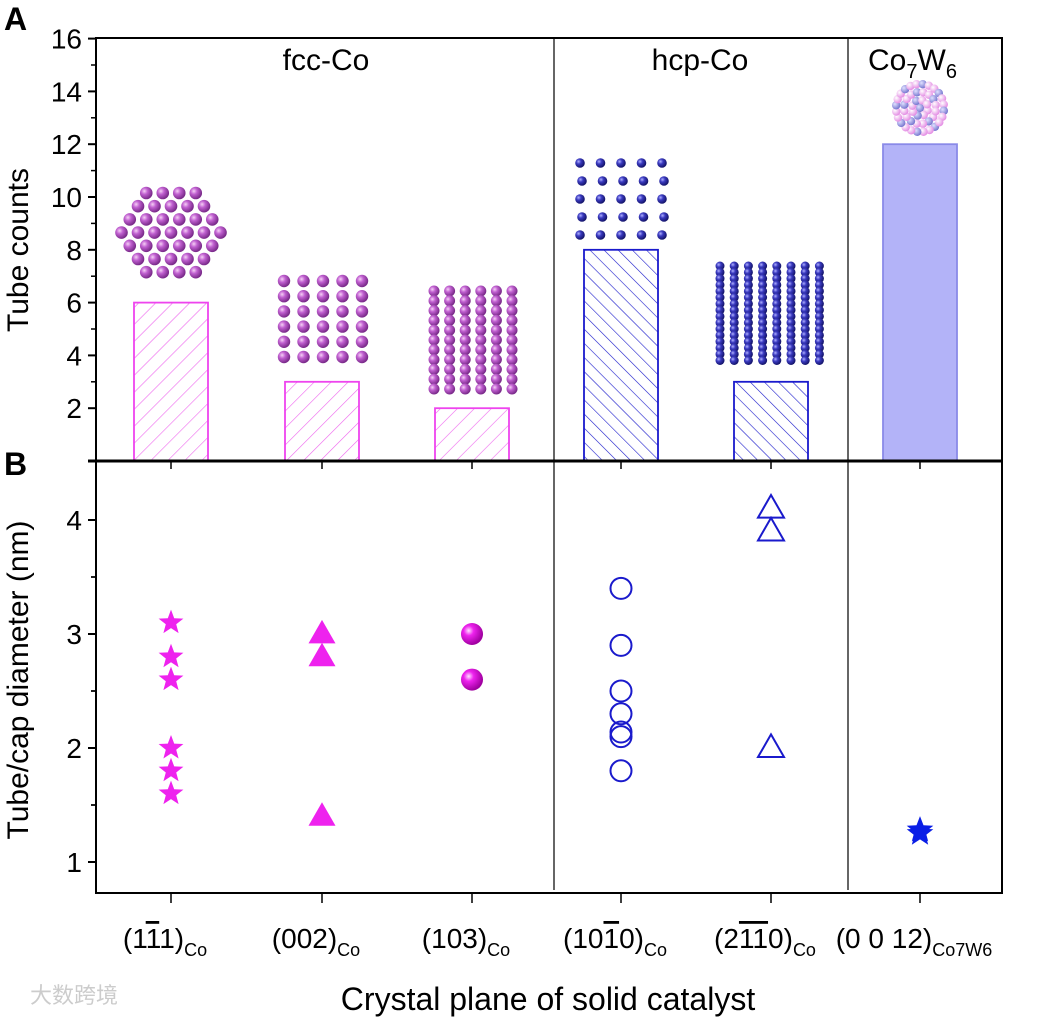 Image resolution: width=1052 pixels, height=1021 pixels. I want to click on y-tick-label-a: 4, so click(74, 355).